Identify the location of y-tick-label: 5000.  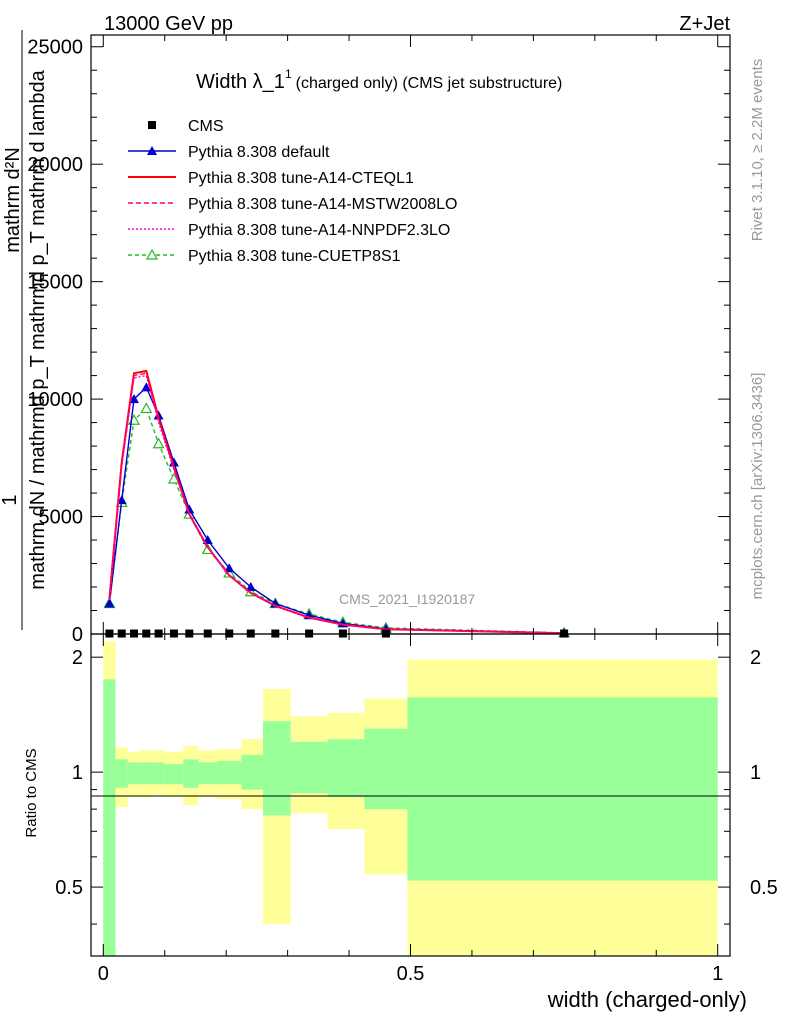
(61, 518).